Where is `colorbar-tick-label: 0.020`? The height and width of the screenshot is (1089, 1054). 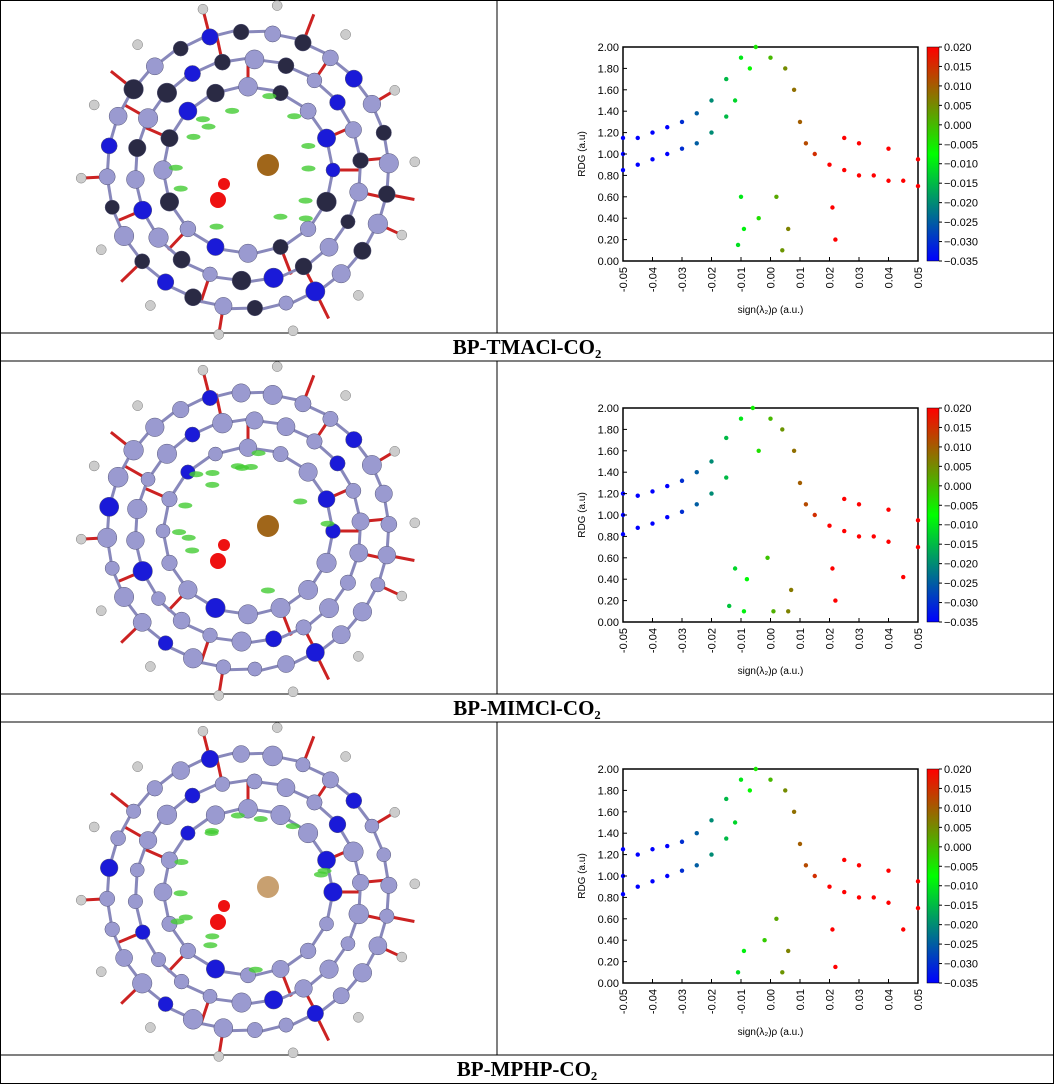
colorbar-tick-label: 0.020 is located at coordinates (958, 770).